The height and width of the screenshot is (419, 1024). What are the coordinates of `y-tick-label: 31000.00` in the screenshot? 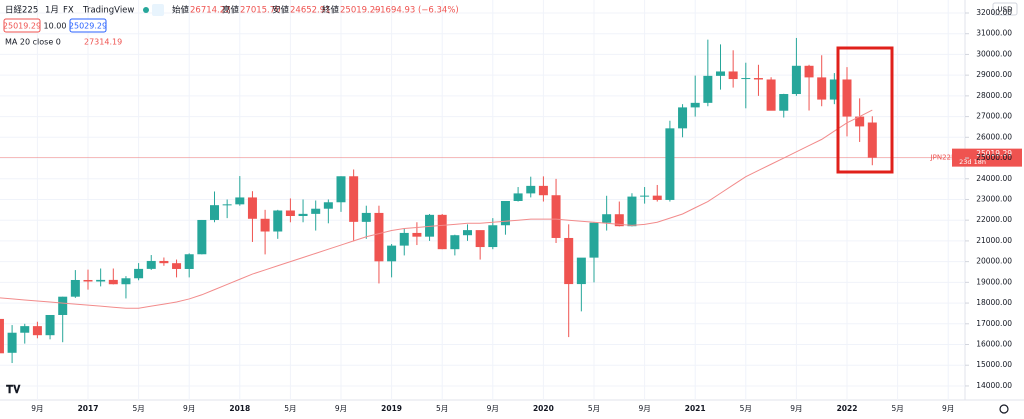 It's located at (994, 33).